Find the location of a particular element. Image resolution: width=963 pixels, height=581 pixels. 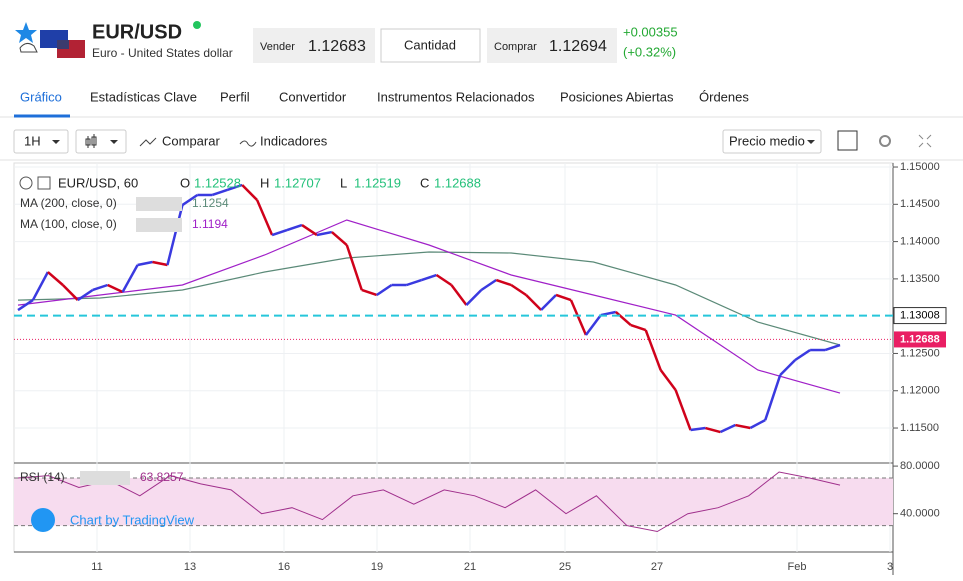

fullscreen-icon is located at coordinates (925, 141).